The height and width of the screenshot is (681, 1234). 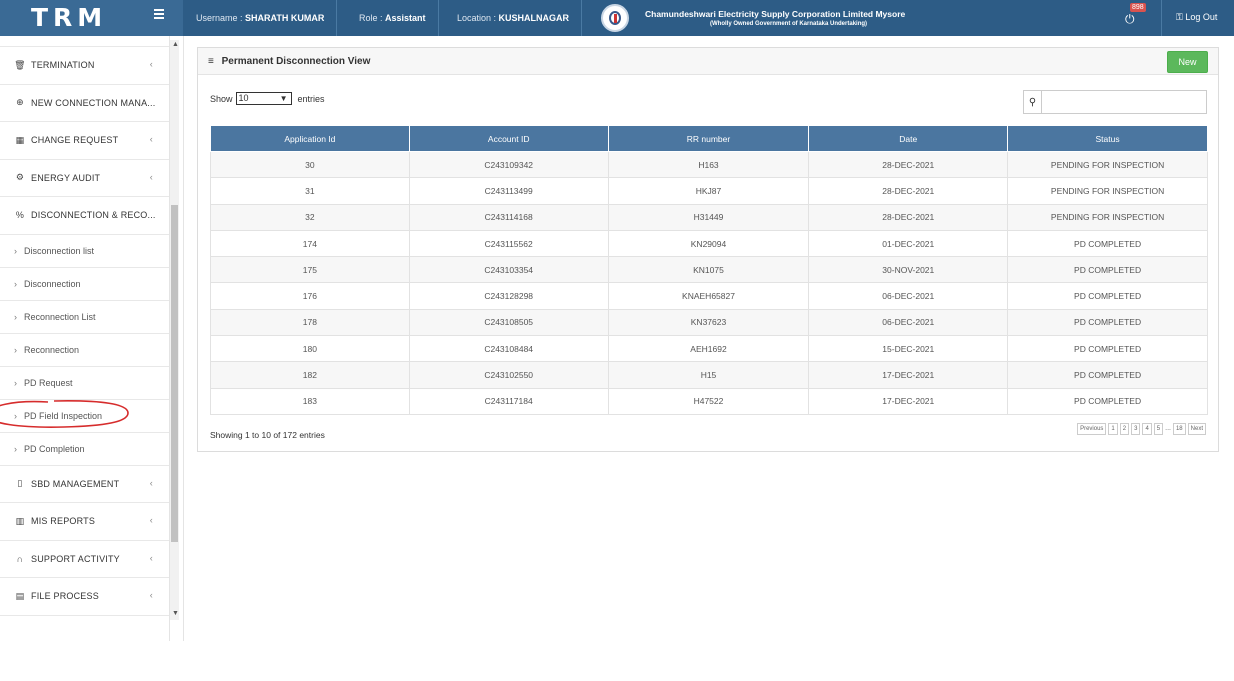 I want to click on subitem-reconnection-list: › Reconnection List, so click(x=84, y=317).